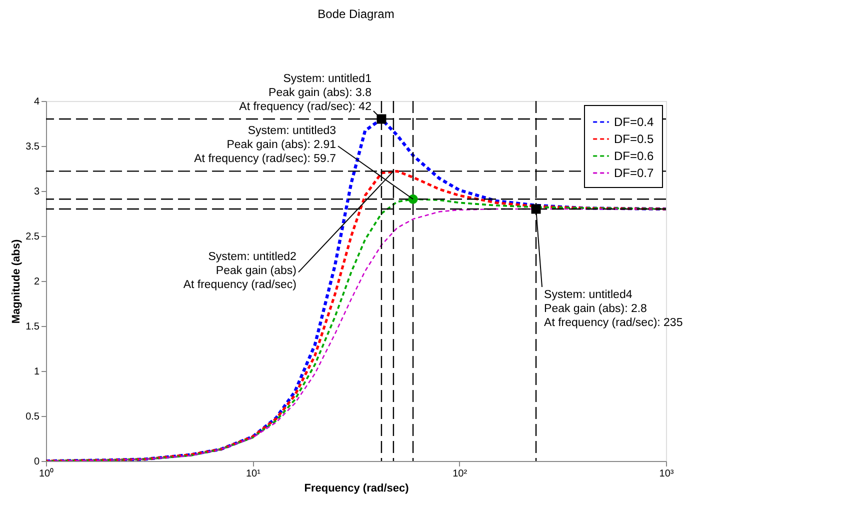 This screenshot has width=857, height=530. What do you see at coordinates (33, 147) in the screenshot?
I see `y-tick-label: 3.5` at bounding box center [33, 147].